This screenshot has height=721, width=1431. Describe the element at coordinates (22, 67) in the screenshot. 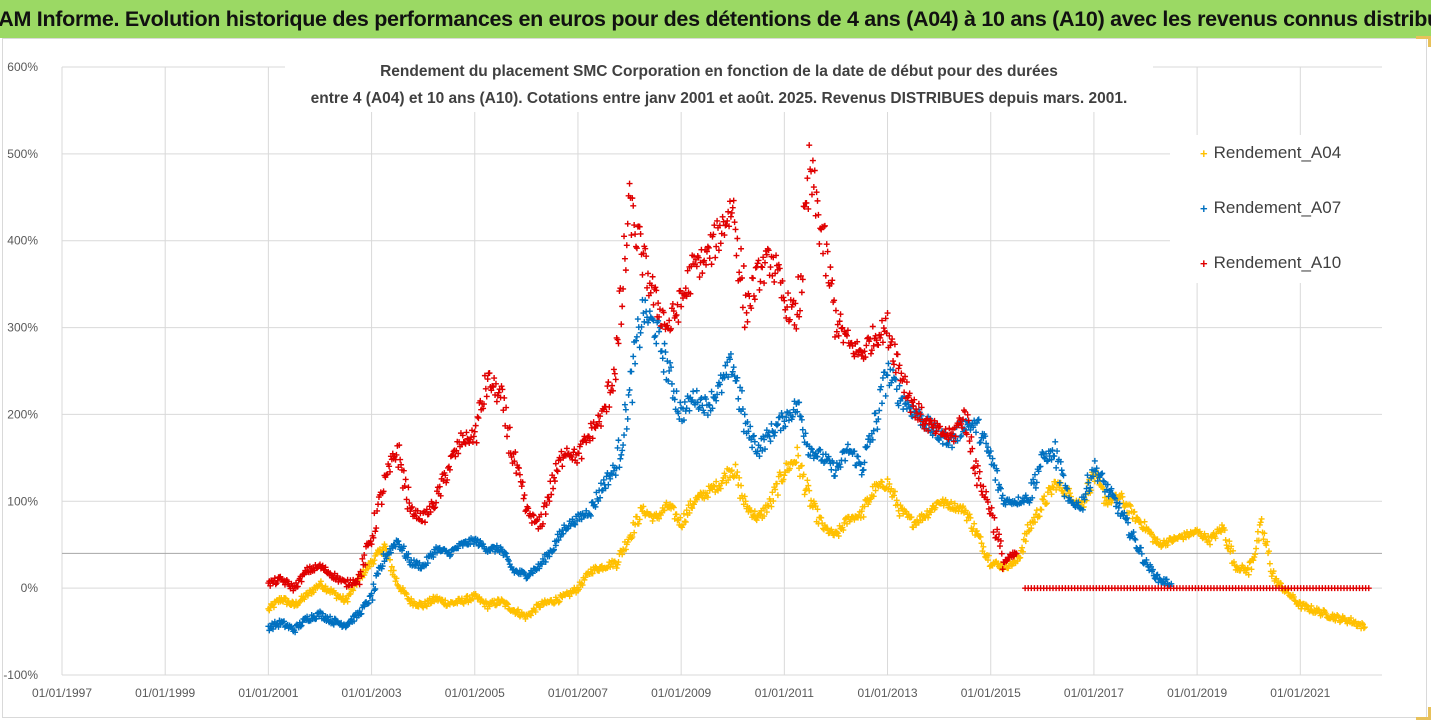

I see `y-tick-label: 600%` at that location.